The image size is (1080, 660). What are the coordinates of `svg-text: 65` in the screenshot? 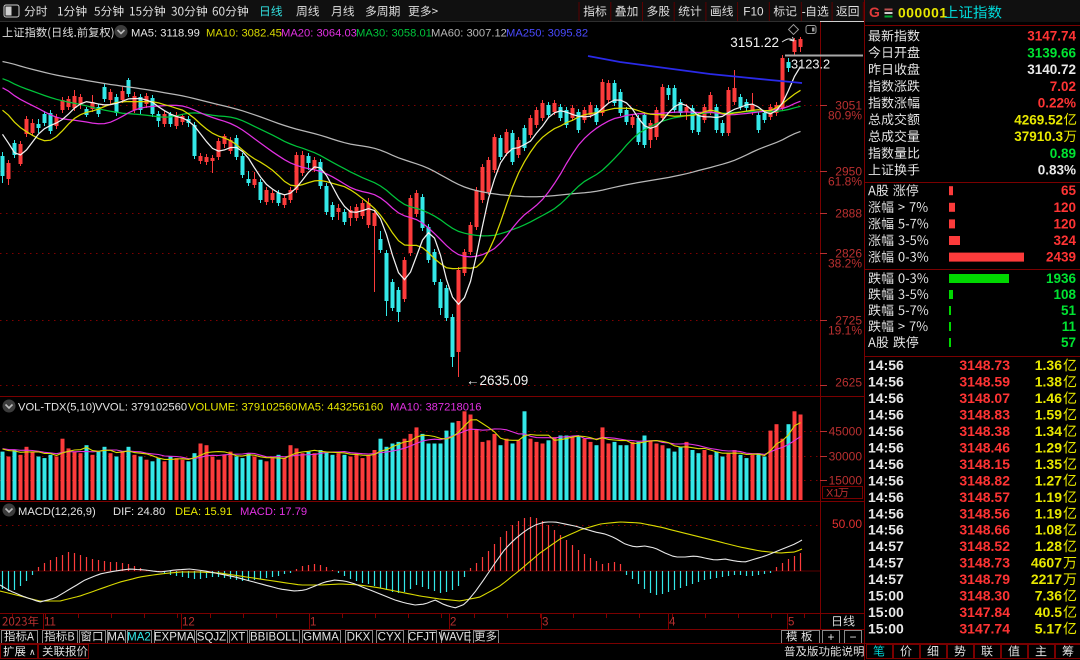 It's located at (1069, 190).